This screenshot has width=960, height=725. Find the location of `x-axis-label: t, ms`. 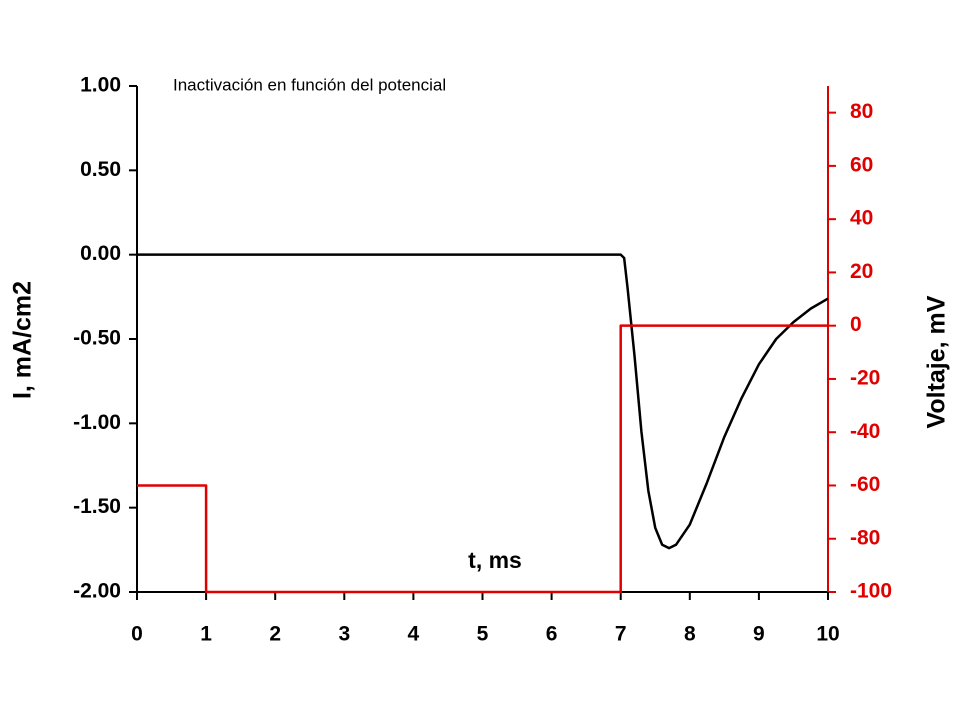

x-axis-label: t, ms is located at coordinates (495, 560).